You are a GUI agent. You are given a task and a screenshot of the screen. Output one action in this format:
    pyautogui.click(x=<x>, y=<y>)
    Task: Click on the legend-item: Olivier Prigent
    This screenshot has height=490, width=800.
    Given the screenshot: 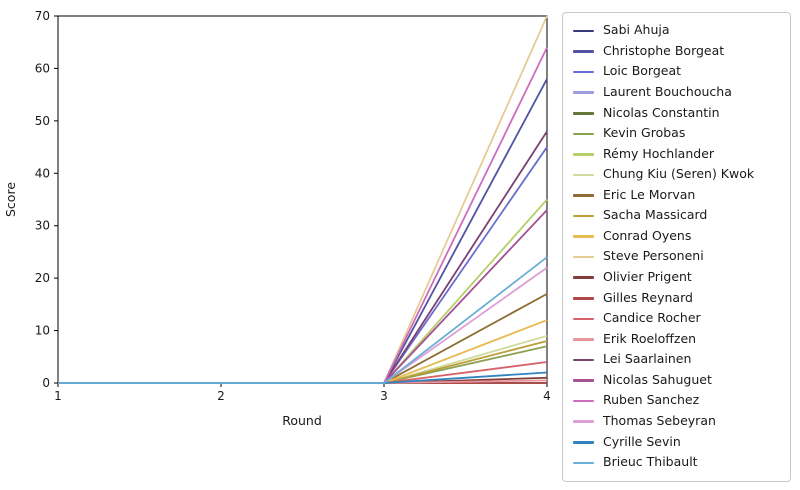 What is the action you would take?
    pyautogui.click(x=676, y=278)
    